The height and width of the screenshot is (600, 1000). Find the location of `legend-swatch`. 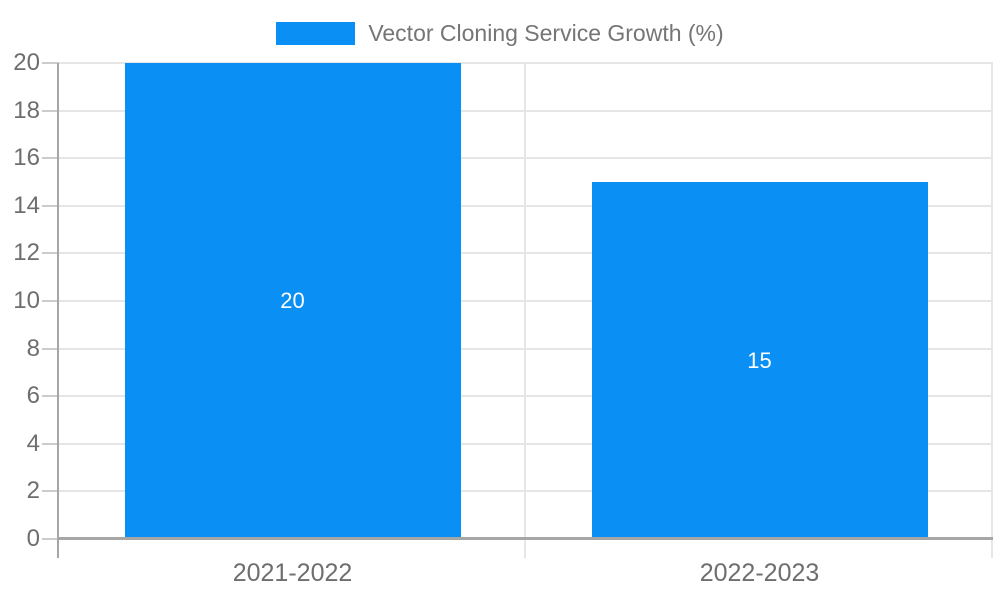

legend-swatch is located at coordinates (316, 33).